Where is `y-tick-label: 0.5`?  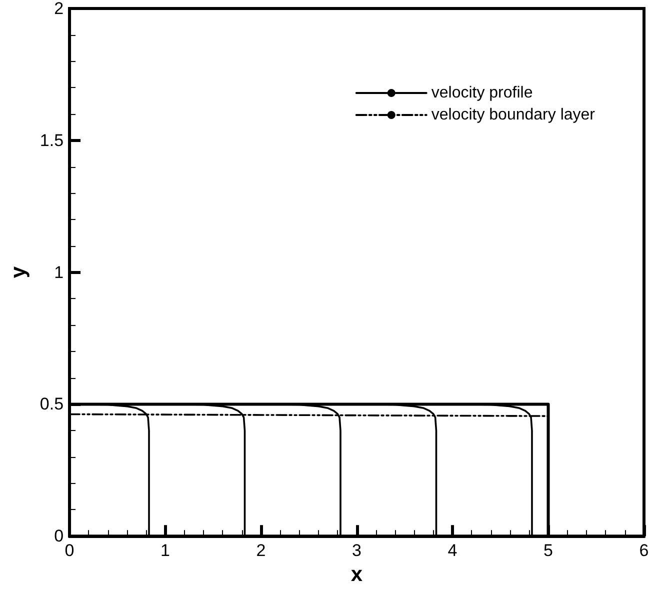
y-tick-label: 0.5 is located at coordinates (52, 404).